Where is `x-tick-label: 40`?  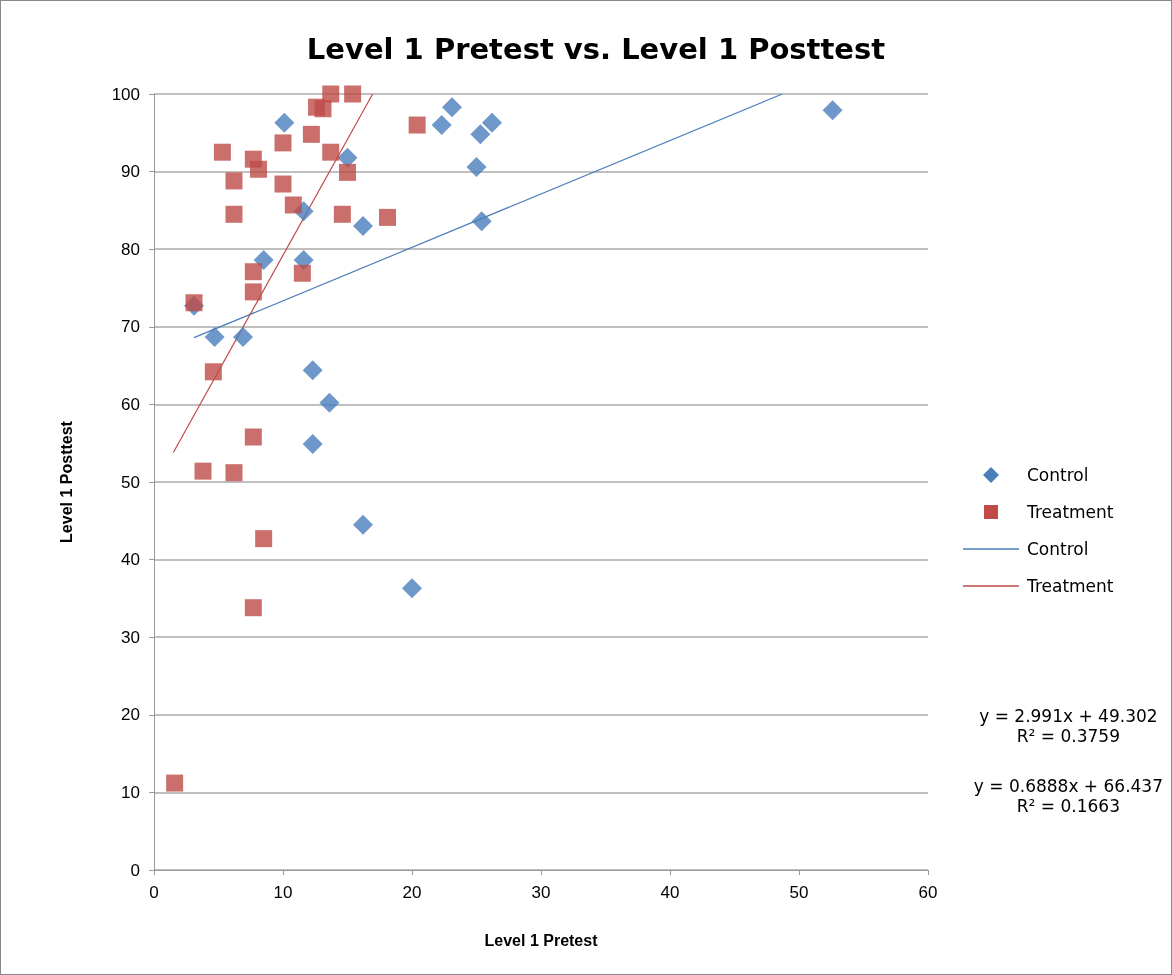
x-tick-label: 40 is located at coordinates (670, 892).